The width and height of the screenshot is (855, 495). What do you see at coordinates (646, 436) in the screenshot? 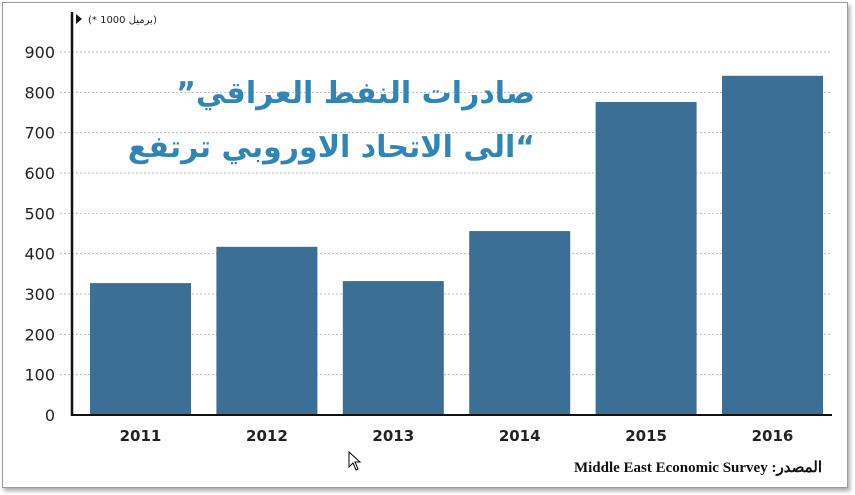
I see `x-tick-label: 2015` at bounding box center [646, 436].